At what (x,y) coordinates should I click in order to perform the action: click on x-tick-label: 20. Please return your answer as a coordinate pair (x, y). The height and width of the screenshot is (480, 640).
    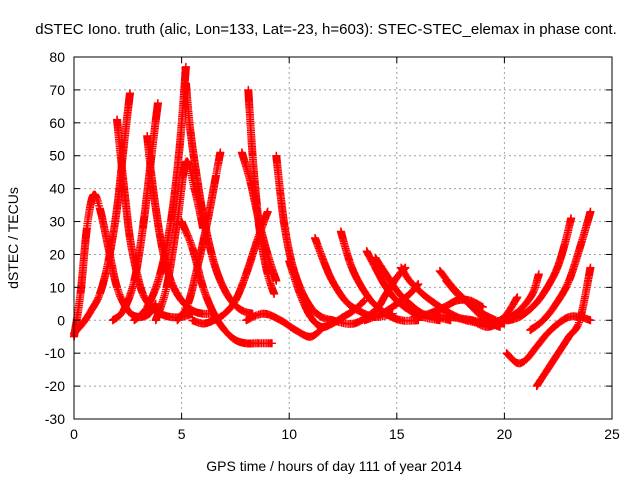
    Looking at the image, I should click on (505, 434).